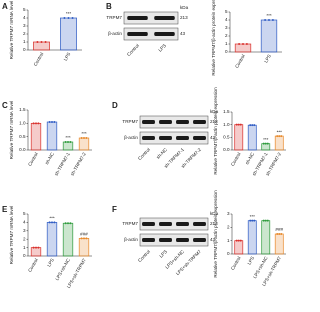 The width and height of the screenshot is (320, 312). What do you see at coordinates (163, 254) in the screenshot?
I see `lane-label: LPS` at bounding box center [163, 254].